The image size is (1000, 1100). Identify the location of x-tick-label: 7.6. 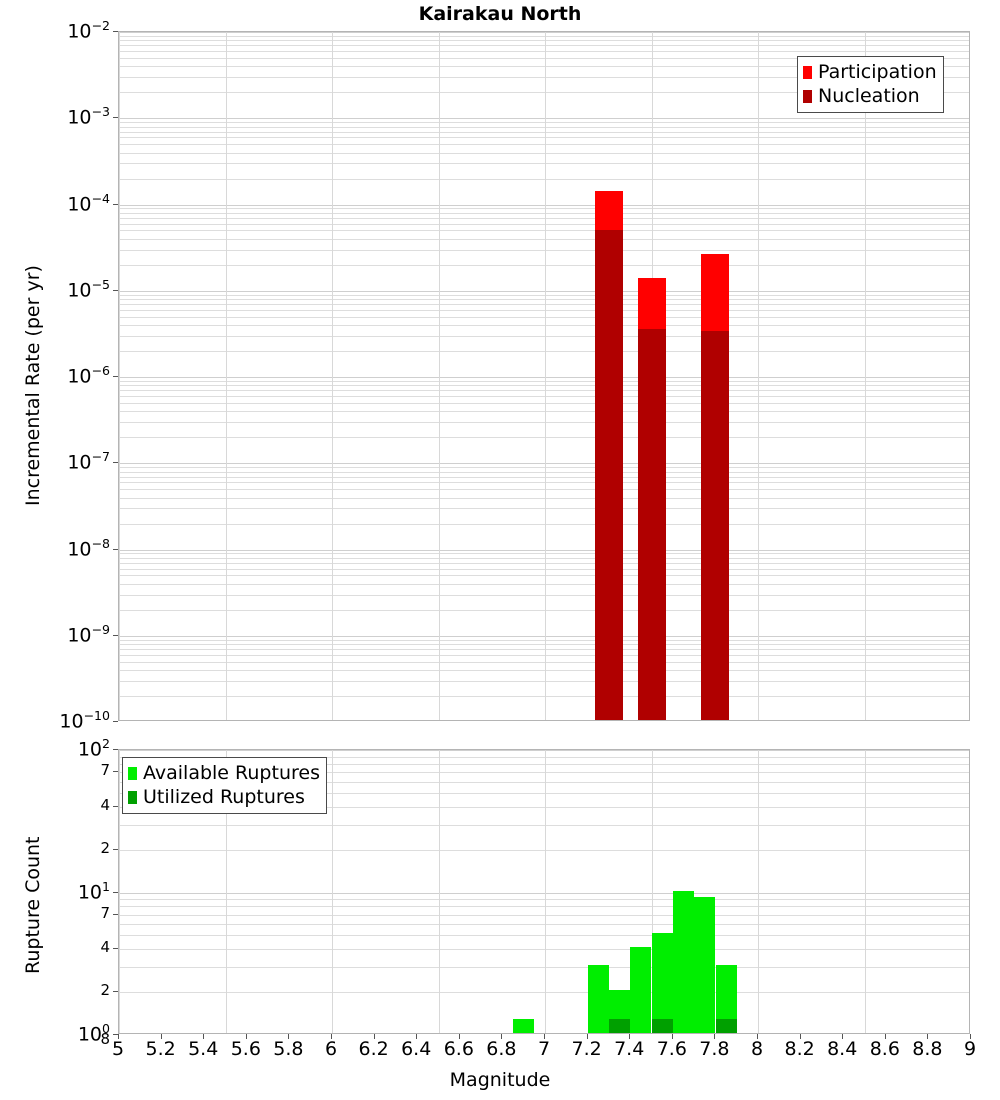
(671, 1049).